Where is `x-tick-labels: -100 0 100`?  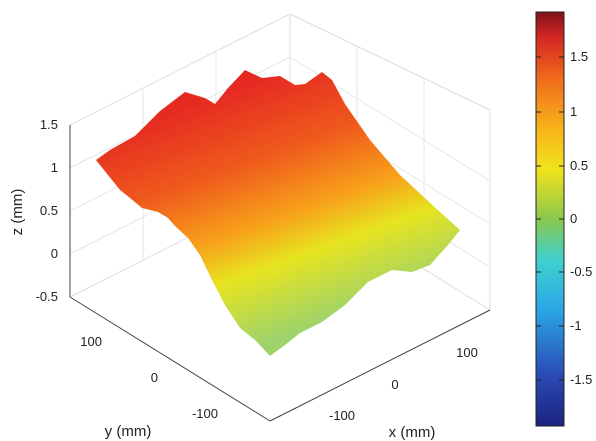 x-tick-labels: -100 0 100 is located at coordinates (403, 384).